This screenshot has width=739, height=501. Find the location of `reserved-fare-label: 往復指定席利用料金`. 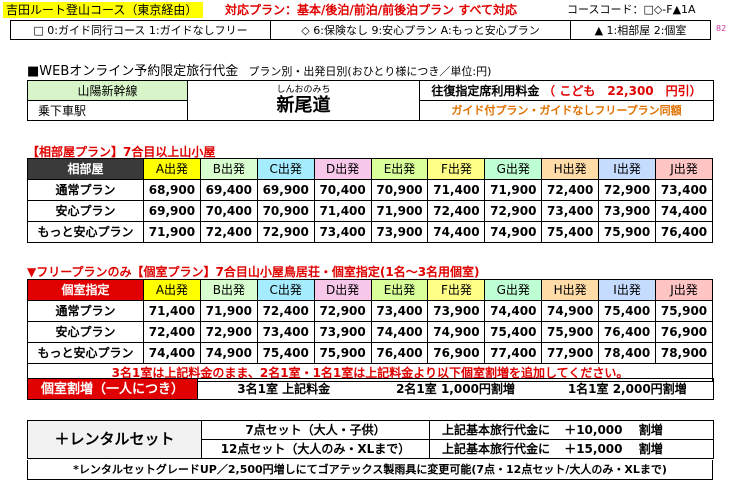

reserved-fare-label: 往復指定席利用料金 is located at coordinates (485, 90).